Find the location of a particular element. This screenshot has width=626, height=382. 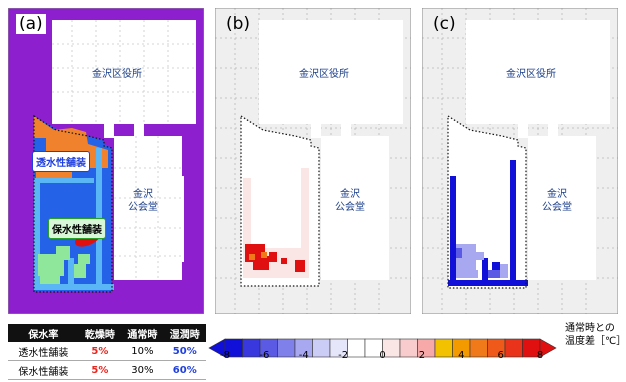

colorbar-tick-label: 4 is located at coordinates (461, 355).